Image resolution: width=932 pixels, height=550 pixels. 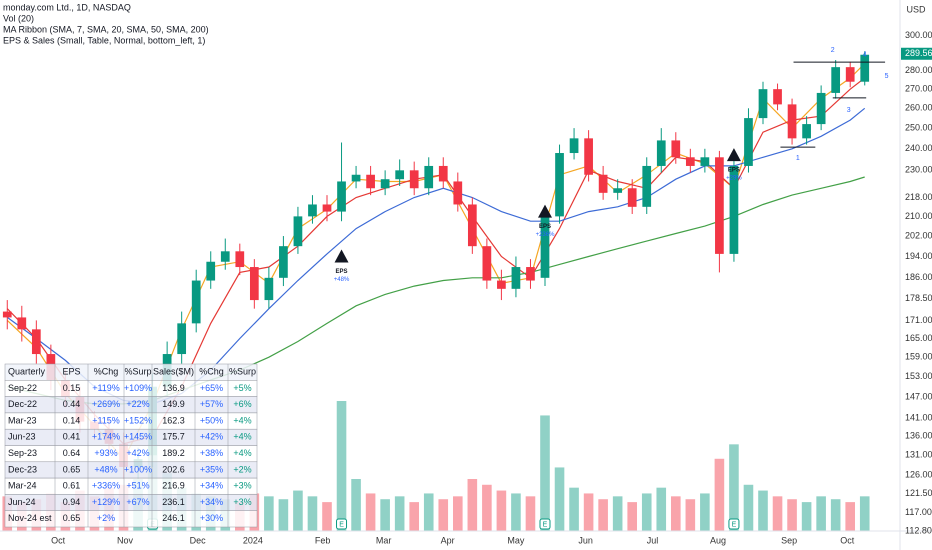 I want to click on table-cell: Jun-24, so click(x=22, y=502).